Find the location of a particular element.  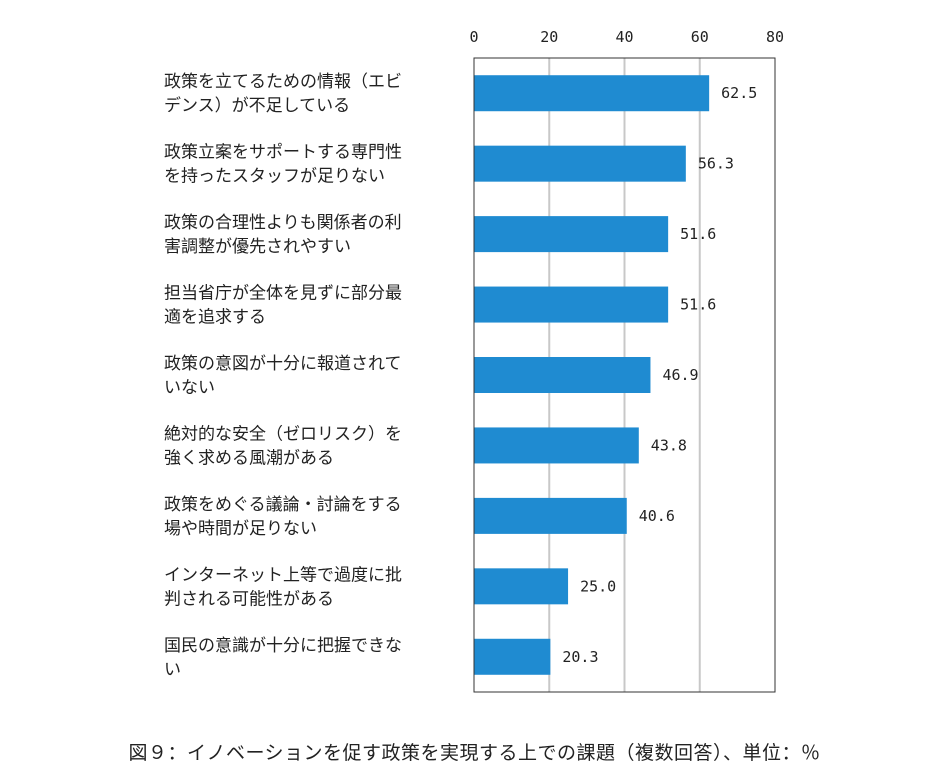

data-label-6: 43.8 is located at coordinates (669, 445).